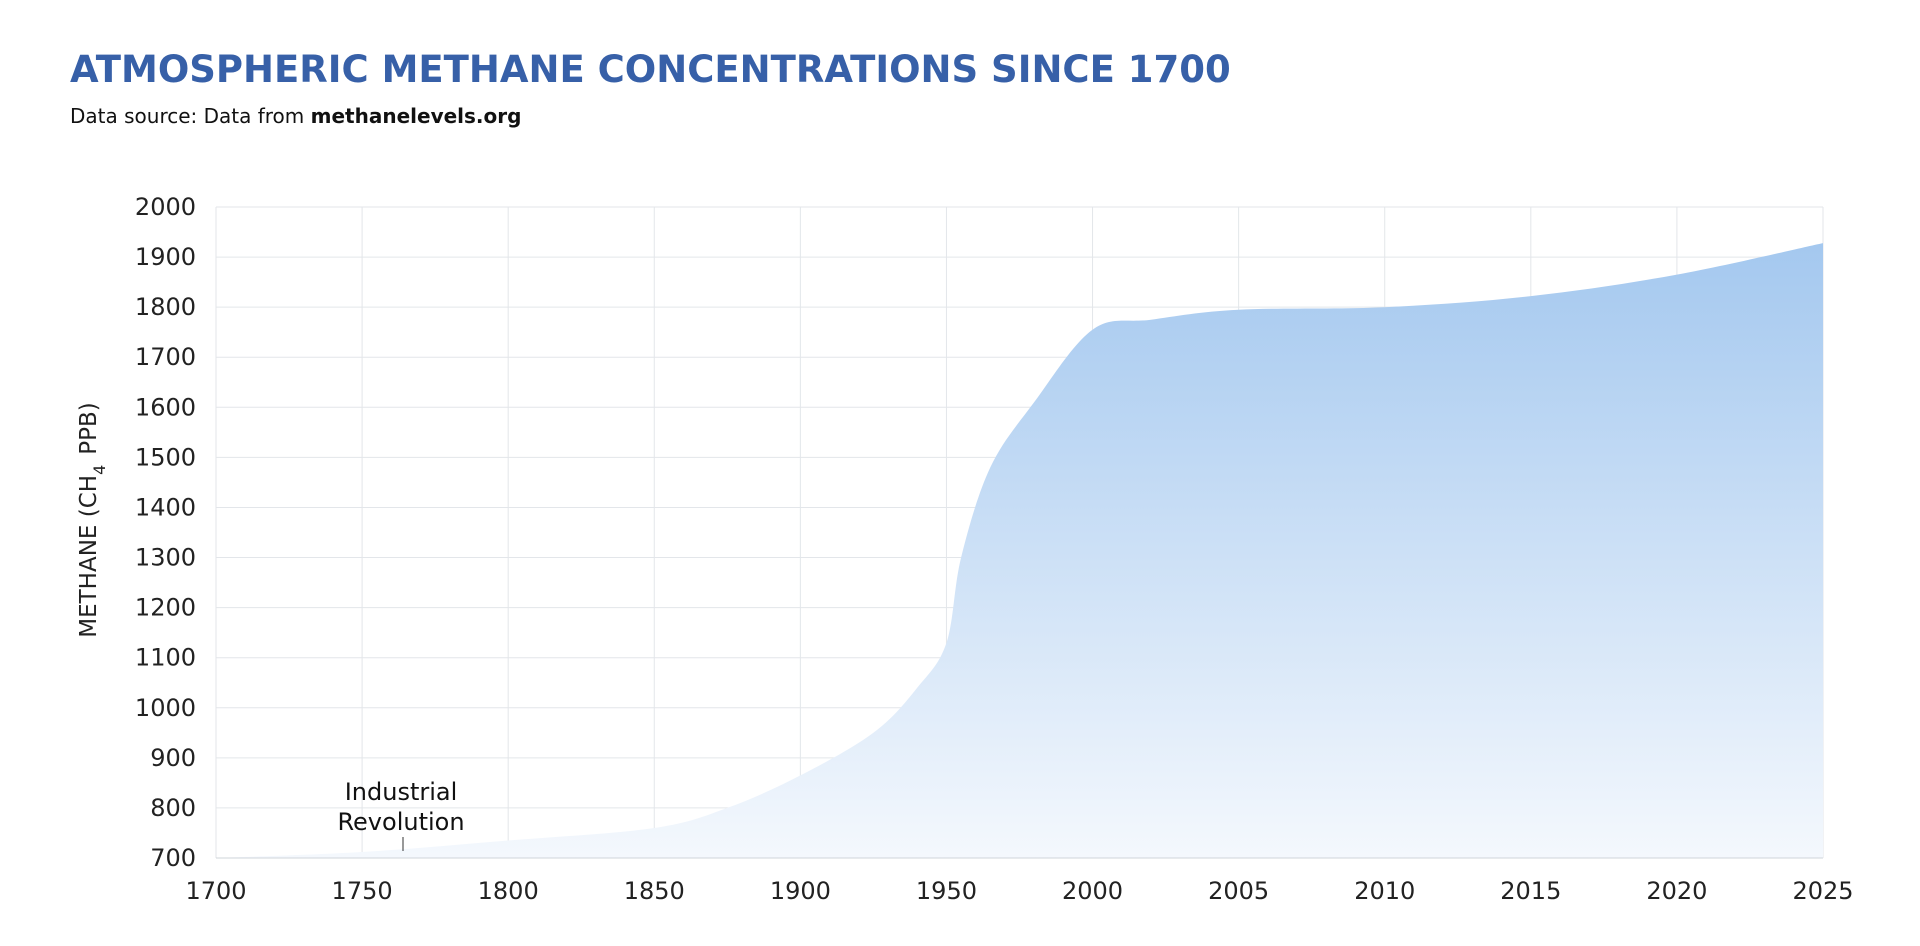 This screenshot has height=946, width=1920. I want to click on y-axis-label-main: METHANE (CH, so click(89, 556).